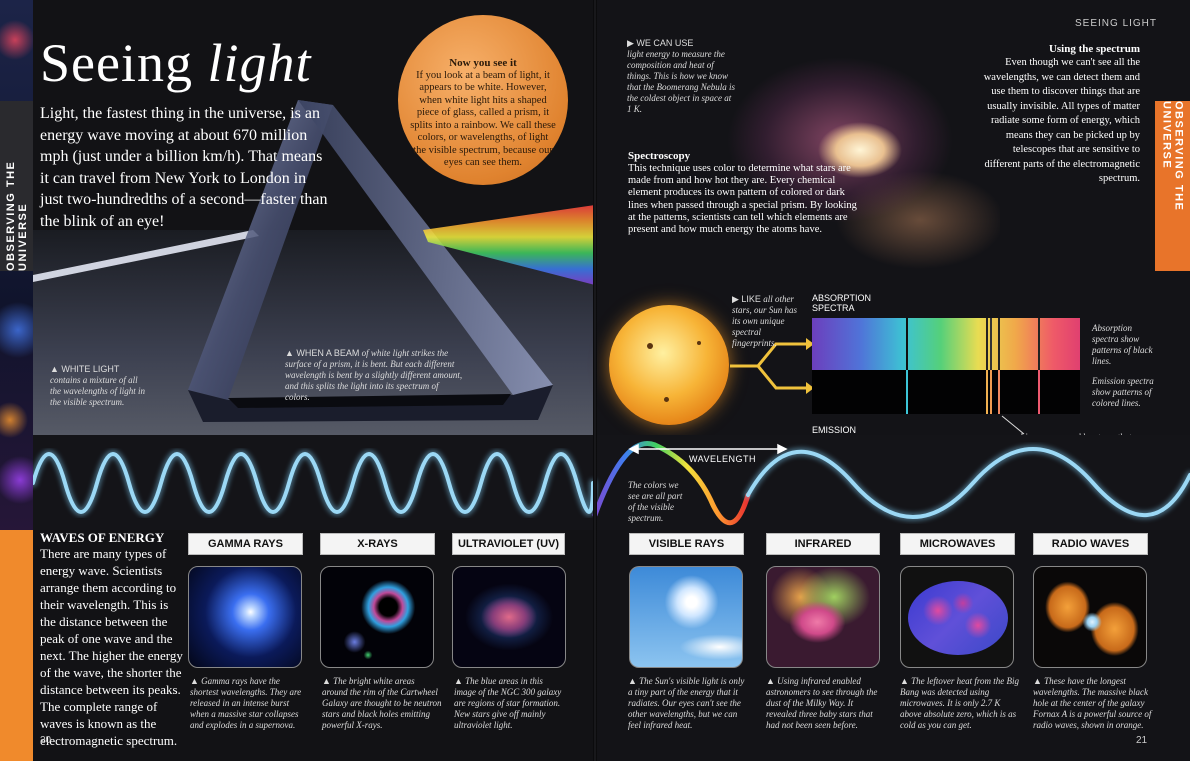 The height and width of the screenshot is (761, 1190). Describe the element at coordinates (772, 366) in the screenshot. I see `sun-to-spectra-arrows` at that location.